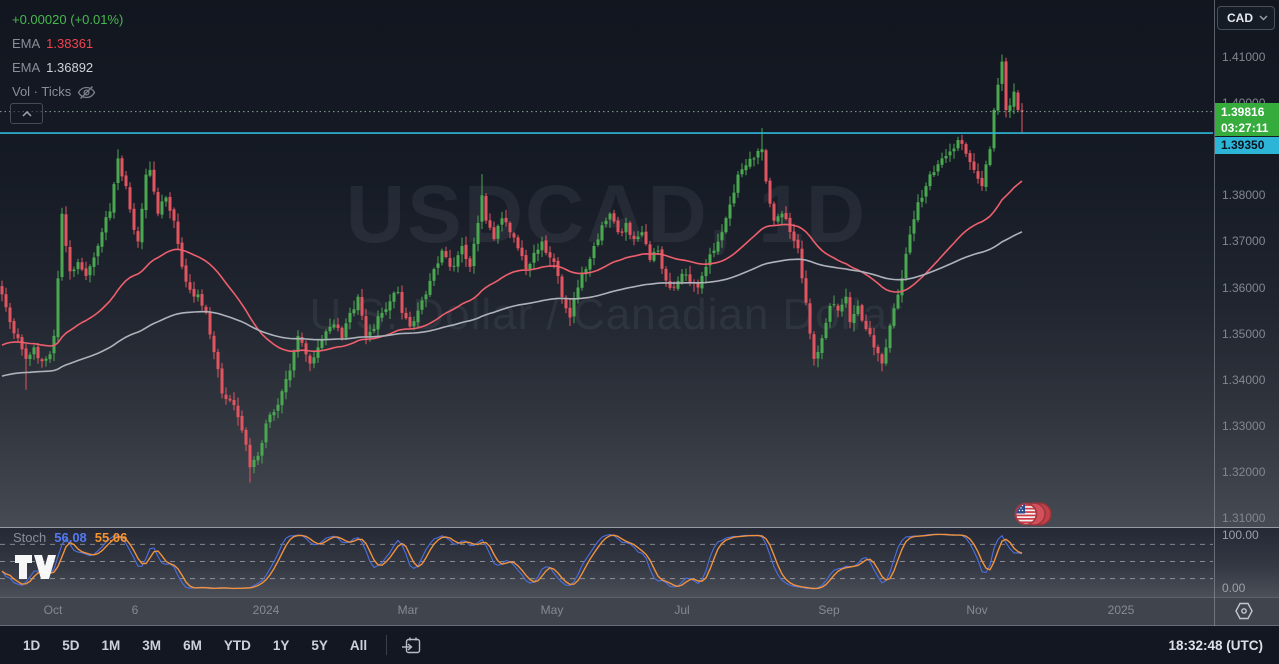 This screenshot has width=1279, height=664. Describe the element at coordinates (151, 645) in the screenshot. I see `range-button-3m: 3M` at that location.